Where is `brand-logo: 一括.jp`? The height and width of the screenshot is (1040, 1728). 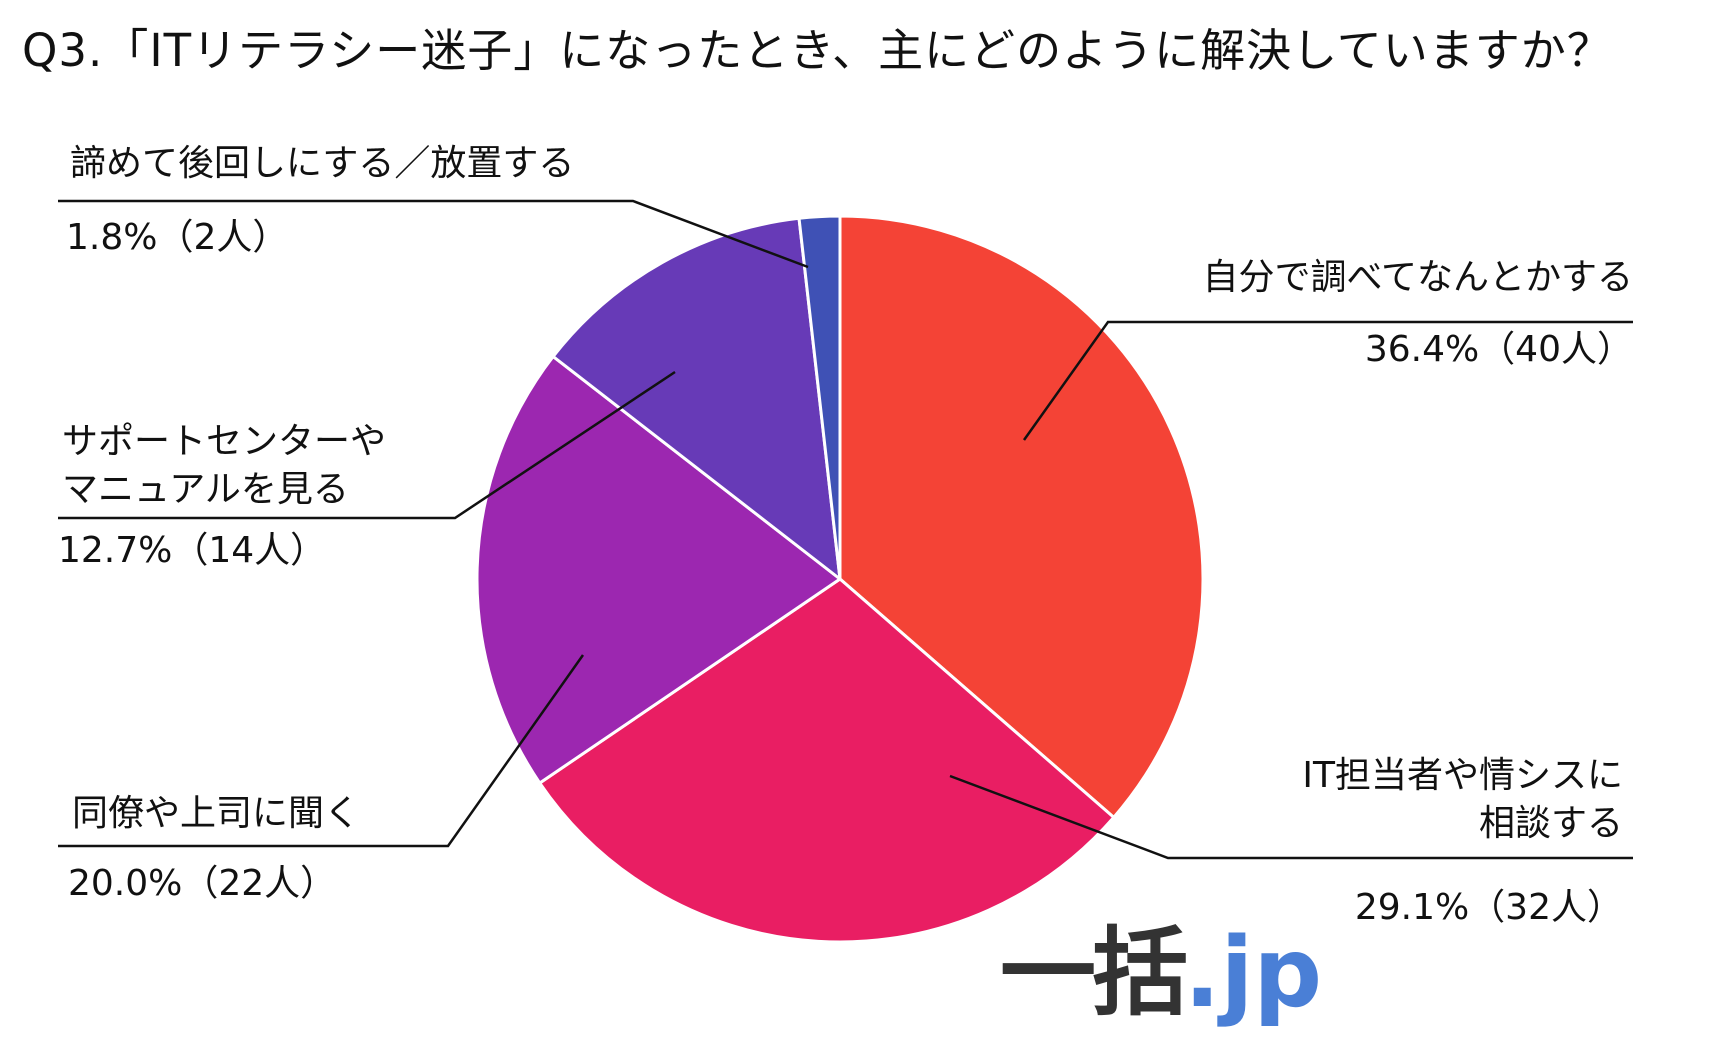 brand-logo: 一括.jp is located at coordinates (1161, 973).